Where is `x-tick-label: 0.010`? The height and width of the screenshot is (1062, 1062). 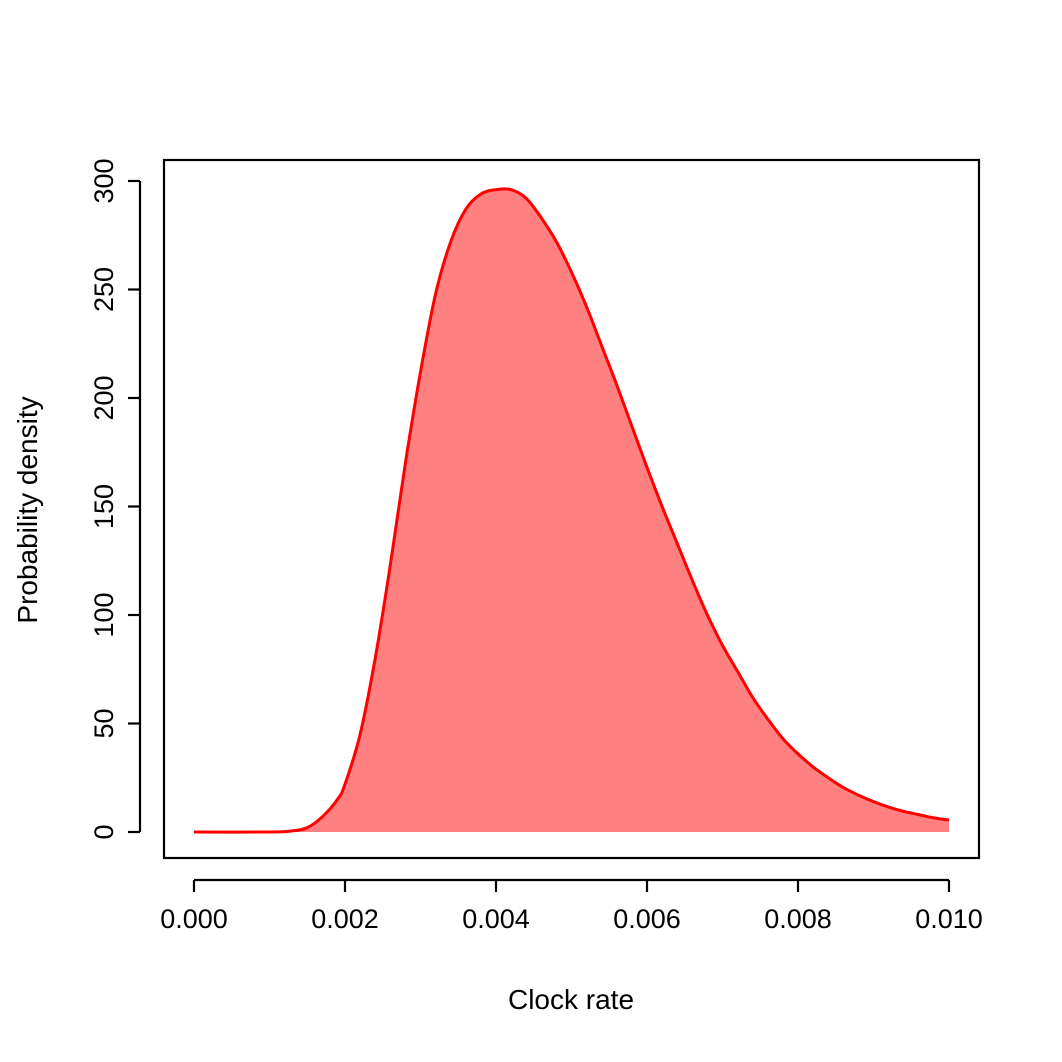
x-tick-label: 0.010 is located at coordinates (949, 919).